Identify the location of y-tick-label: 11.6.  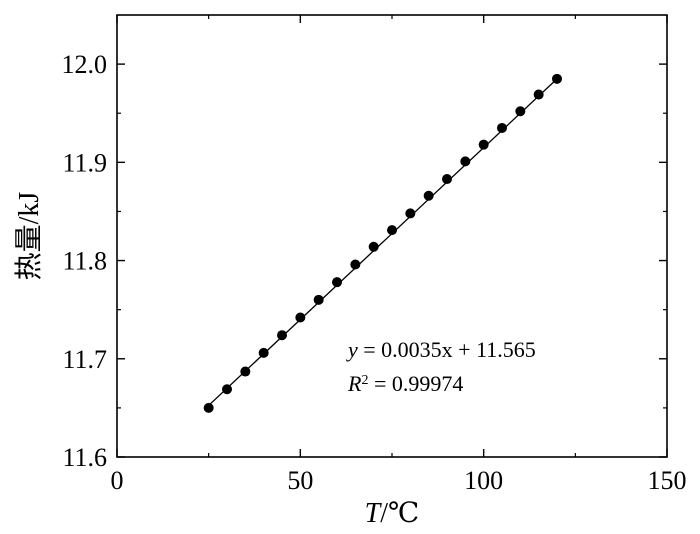
(84, 457).